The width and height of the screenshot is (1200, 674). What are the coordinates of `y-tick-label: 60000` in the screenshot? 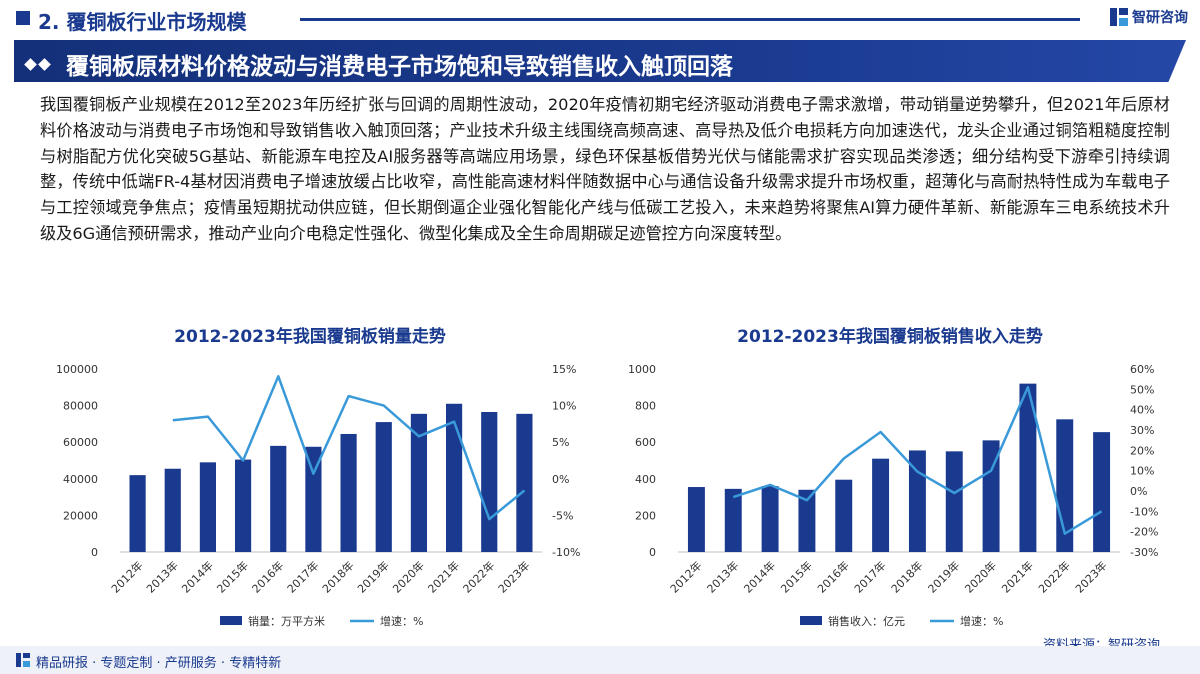 It's located at (80, 442).